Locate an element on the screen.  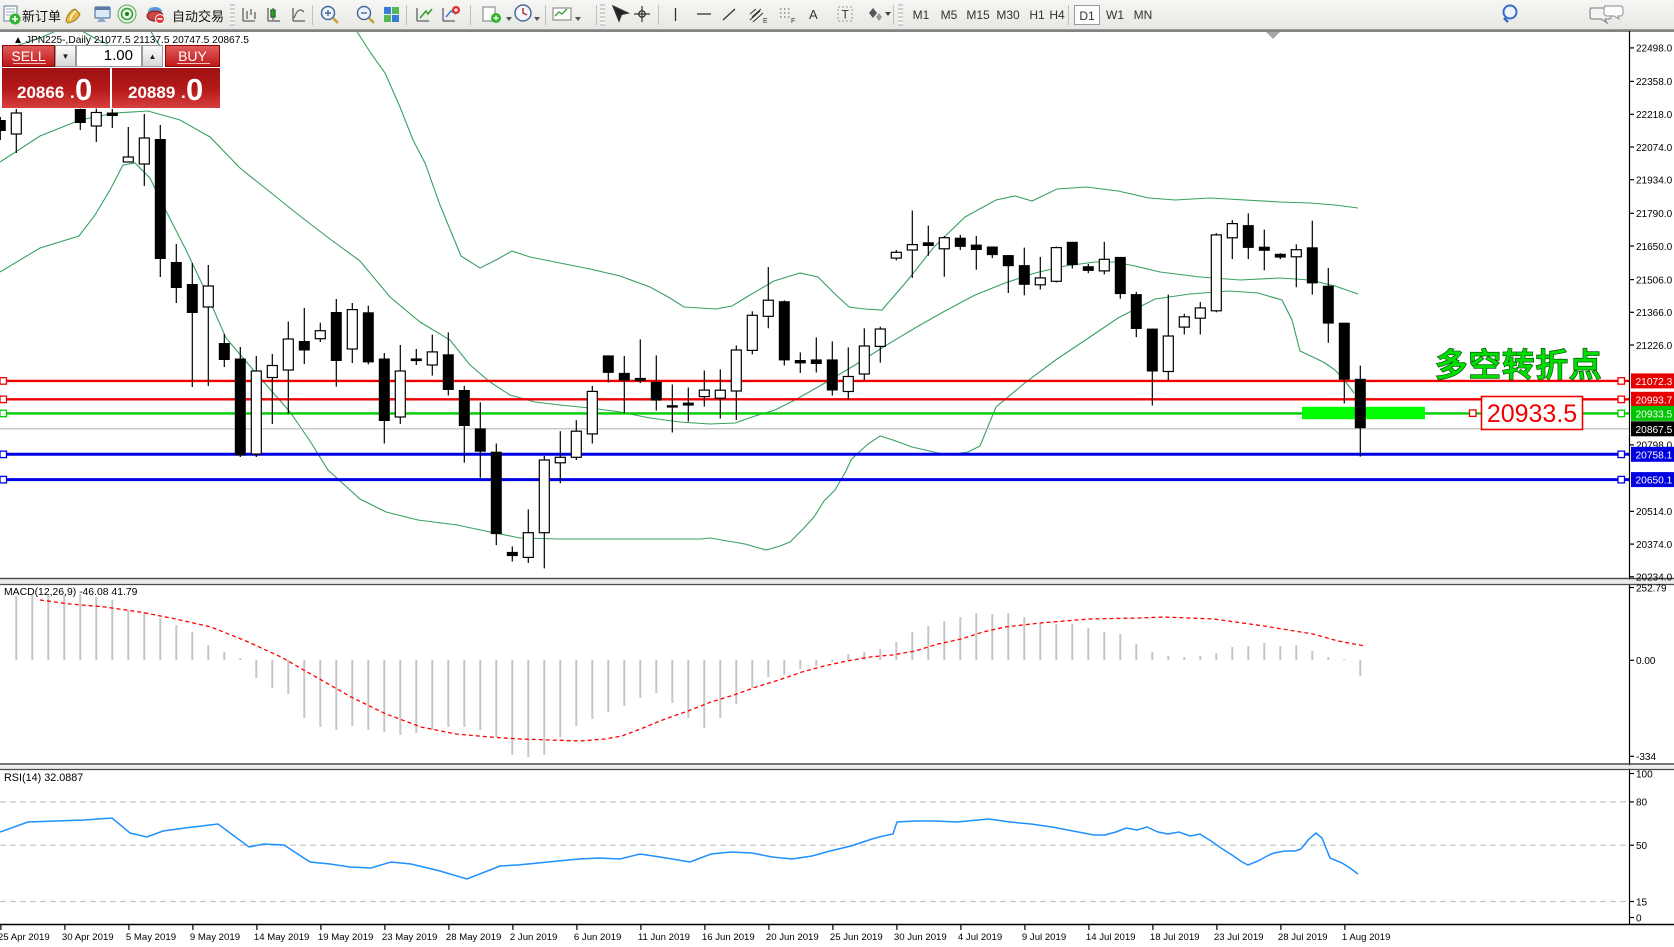
svg-text: 21934.0 is located at coordinates (1654, 181).